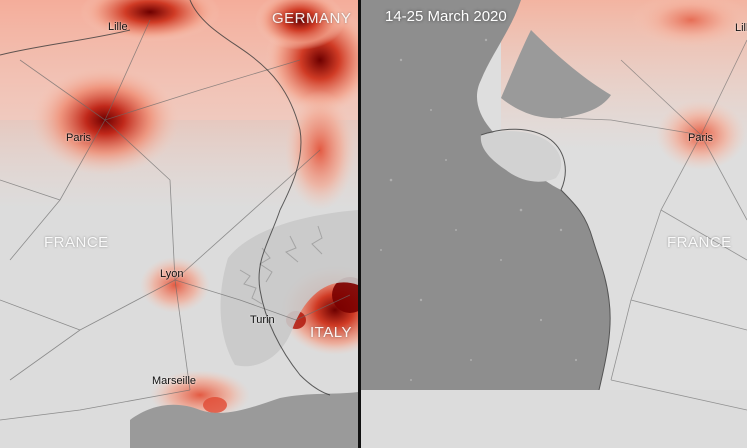 The height and width of the screenshot is (448, 747). Describe the element at coordinates (556, 74) in the screenshot. I see `english-channel` at that location.